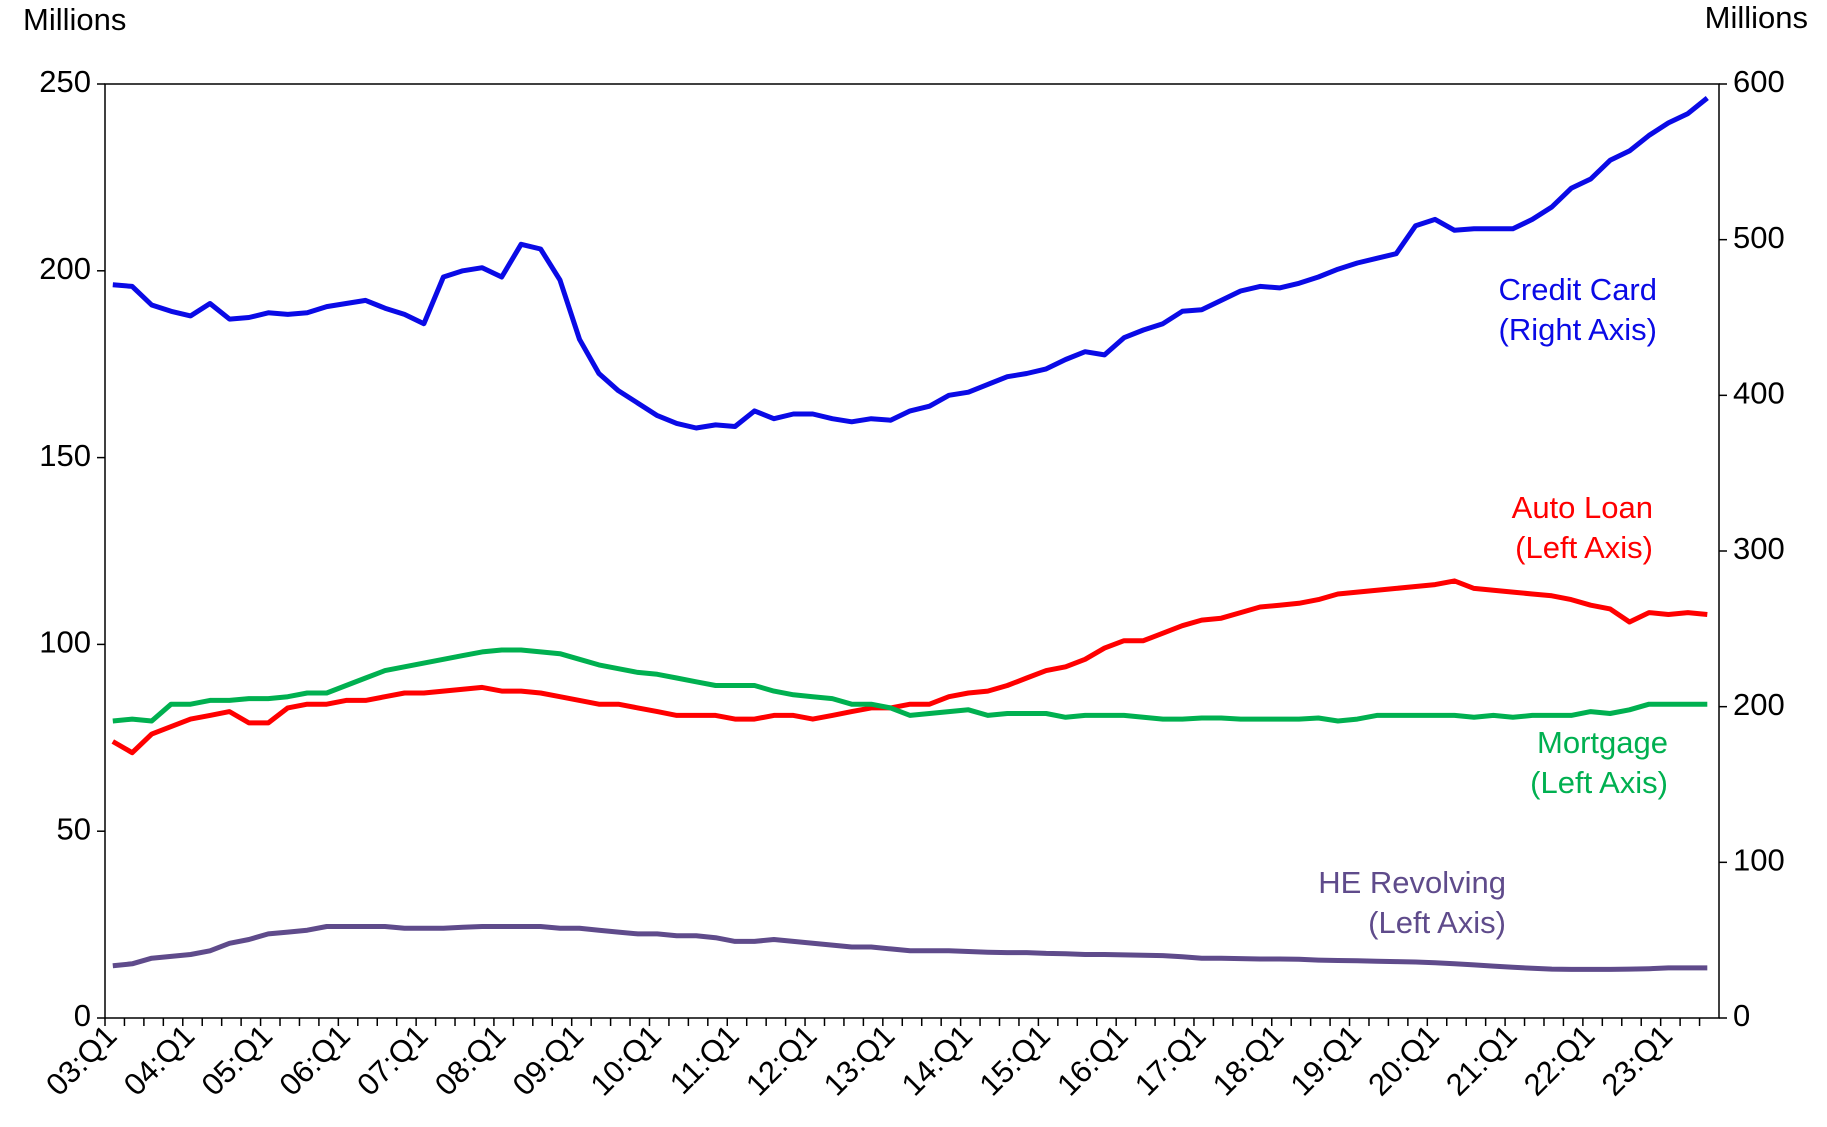 The image size is (1827, 1127). I want to click on y2-axis-label: Millions, so click(1756, 17).